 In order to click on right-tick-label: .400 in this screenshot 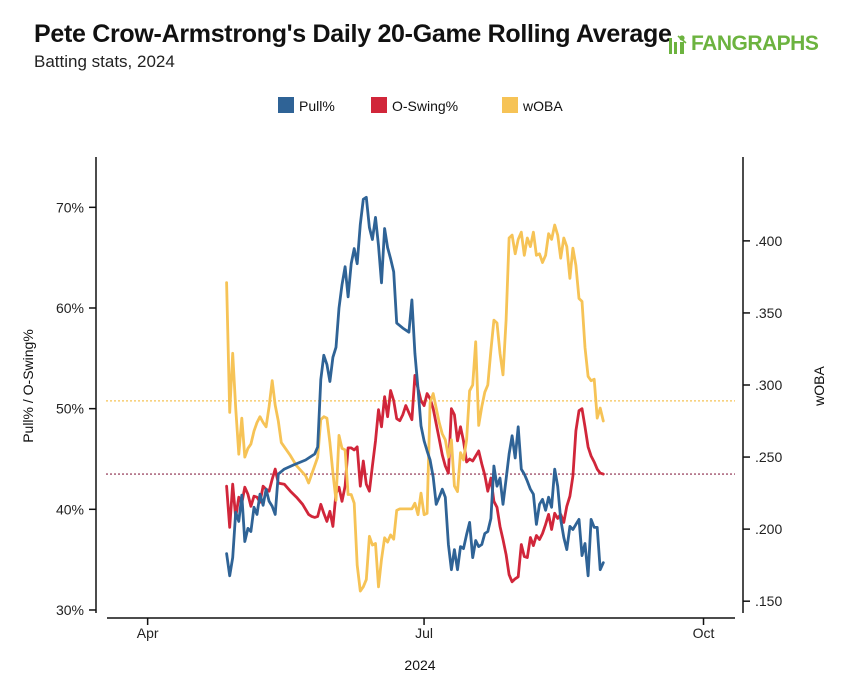, I will do `click(768, 241)`.